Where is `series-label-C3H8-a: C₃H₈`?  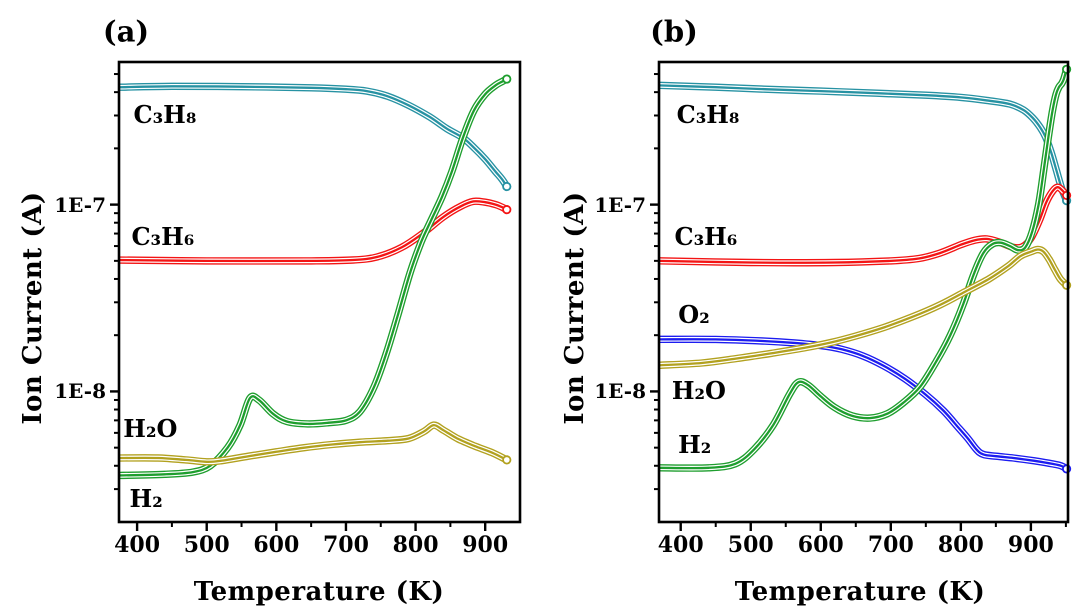 series-label-C3H8-a: C₃H₈ is located at coordinates (165, 115).